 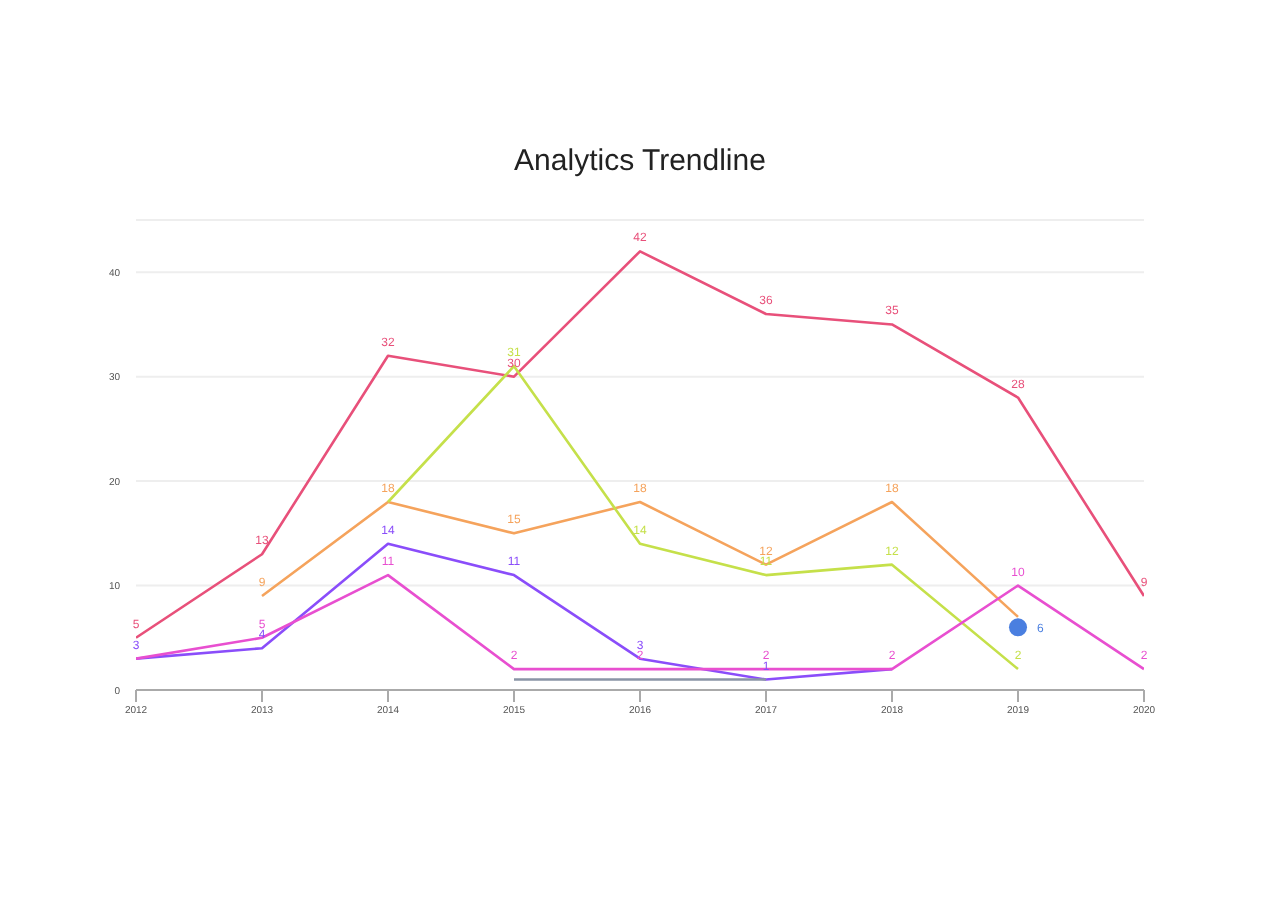 What do you see at coordinates (640, 161) in the screenshot?
I see `chart-title: Analytics Trendline` at bounding box center [640, 161].